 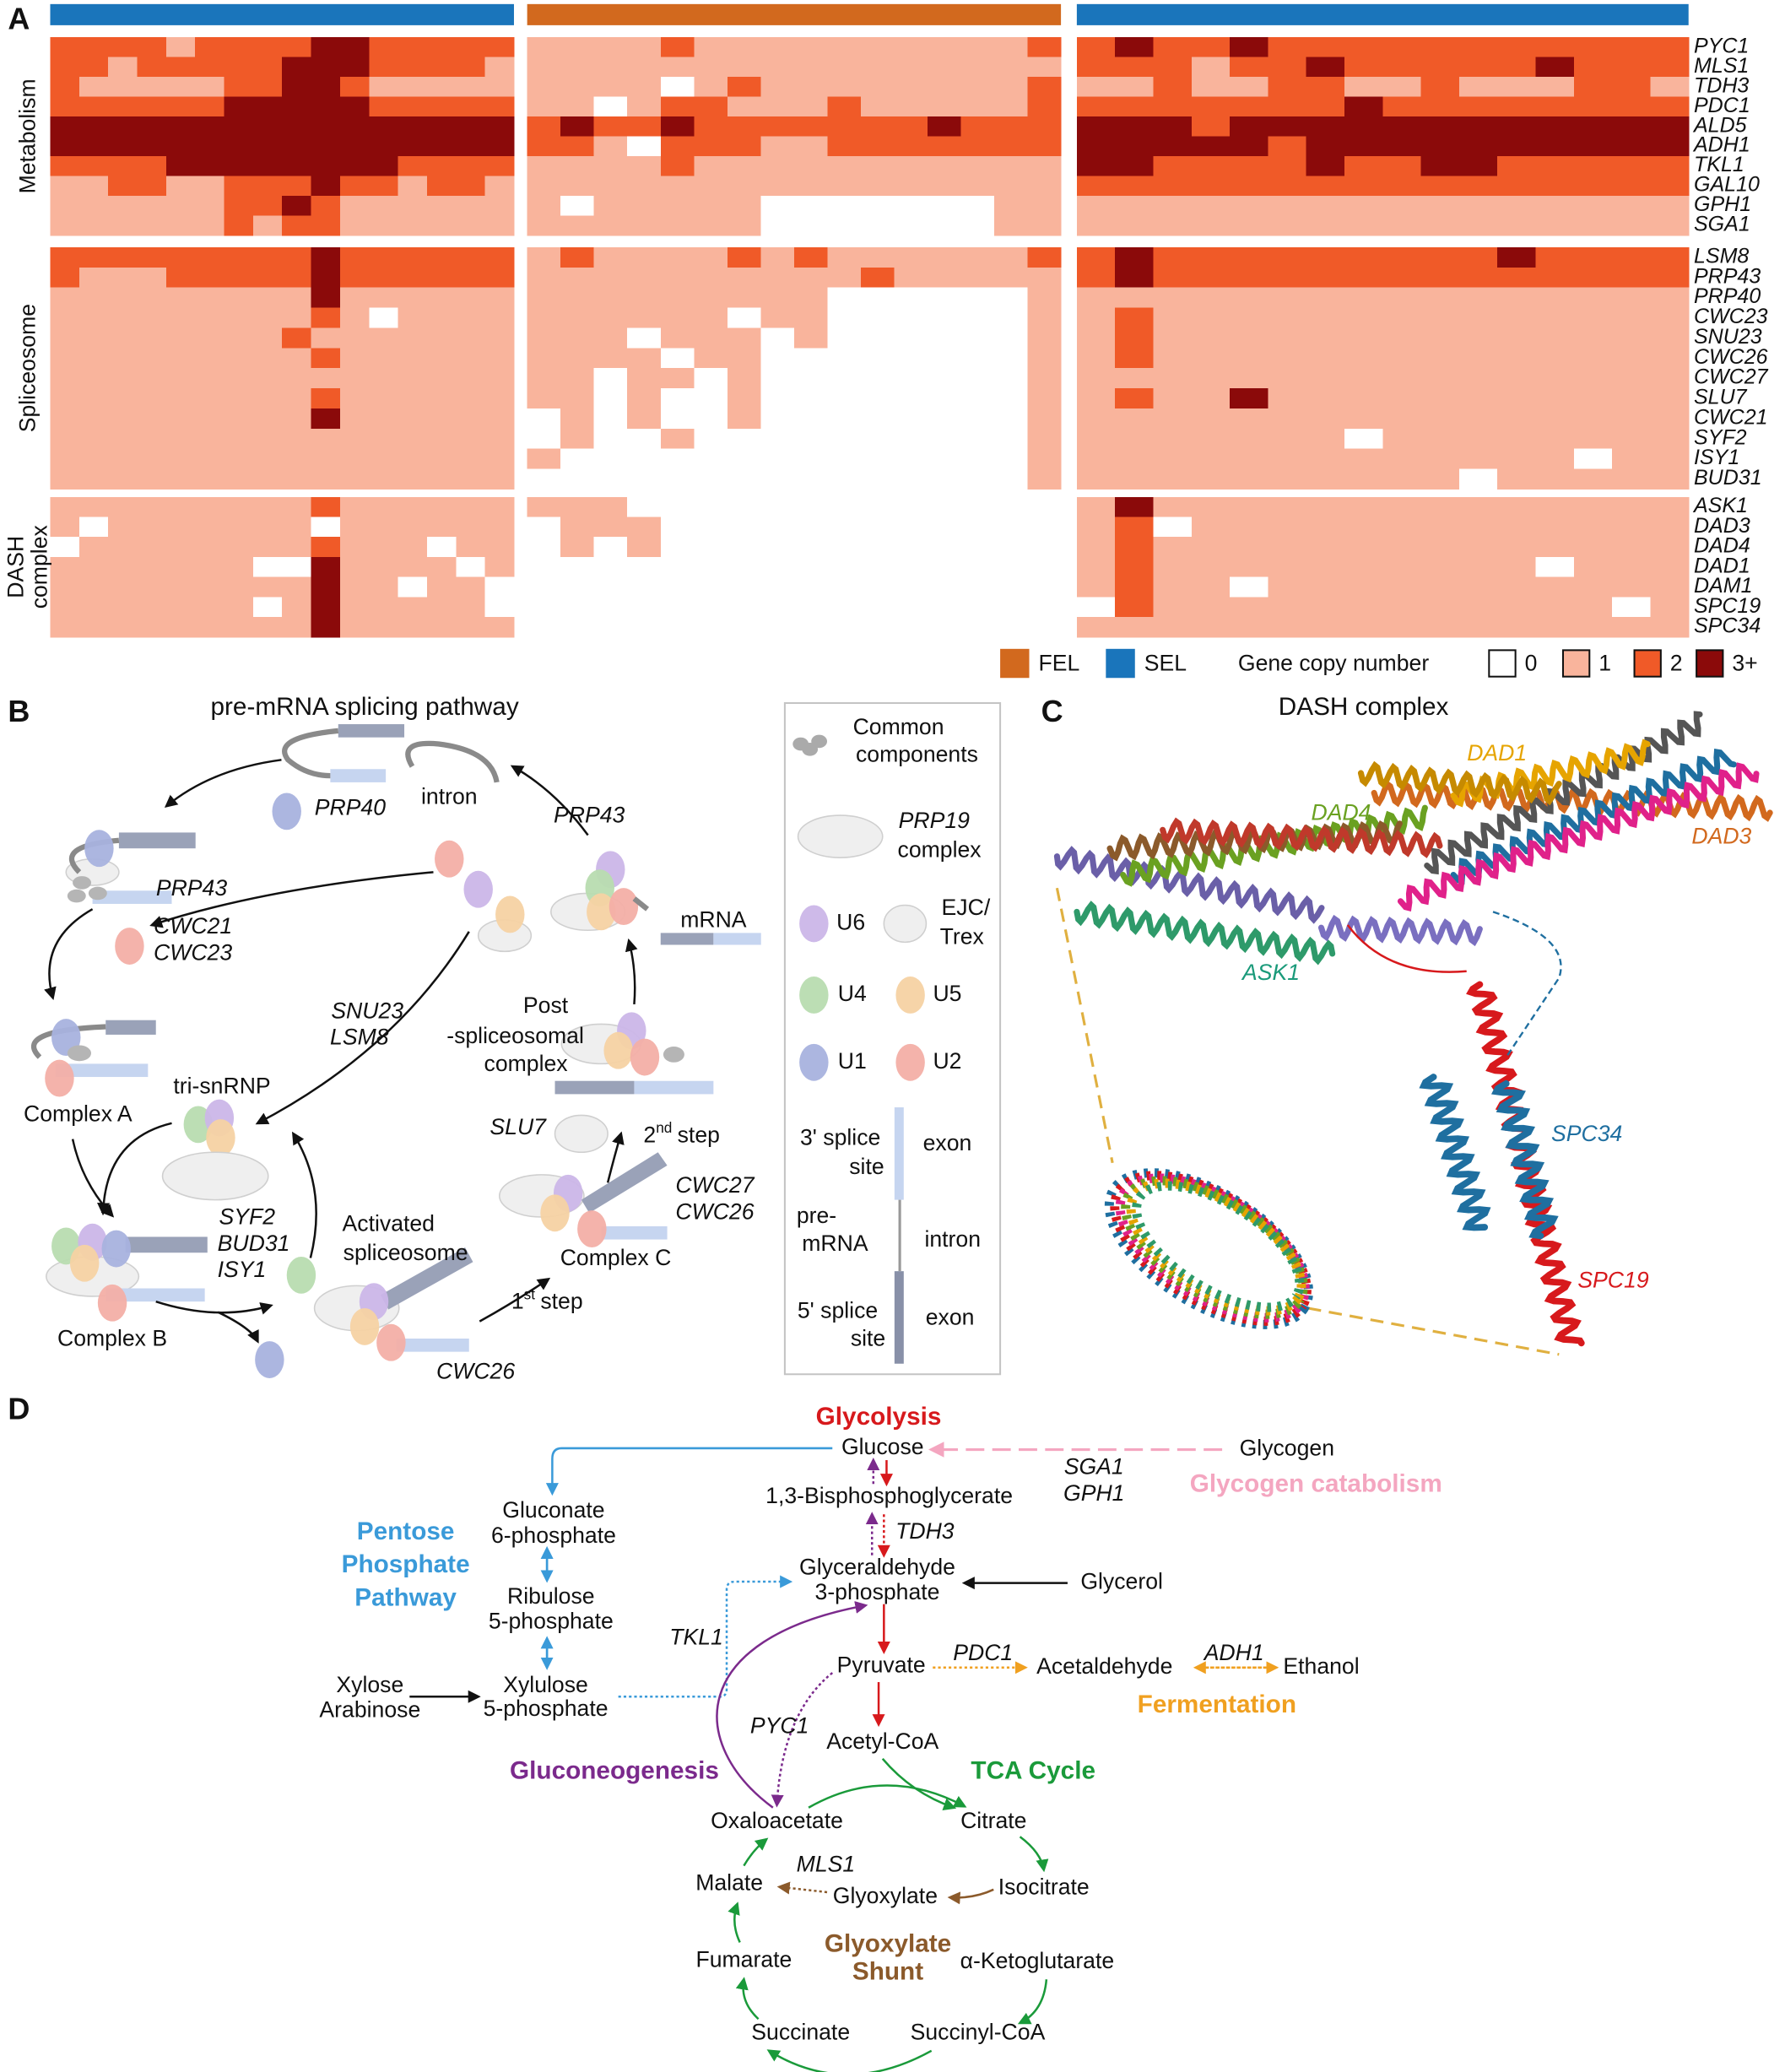 What do you see at coordinates (892, 1038) in the screenshot?
I see `legend-box` at bounding box center [892, 1038].